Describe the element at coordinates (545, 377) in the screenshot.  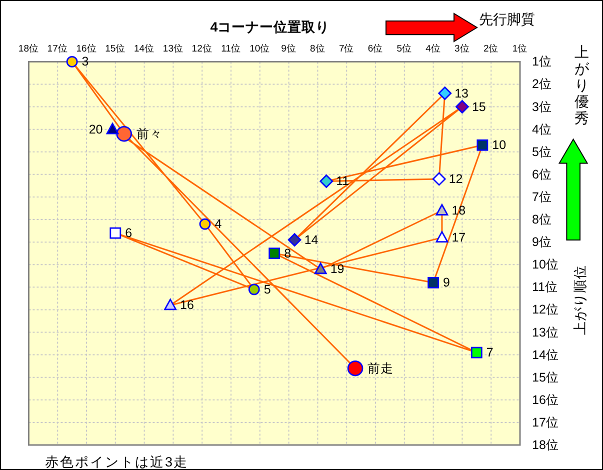
I see `y-tick-label: 15位` at that location.